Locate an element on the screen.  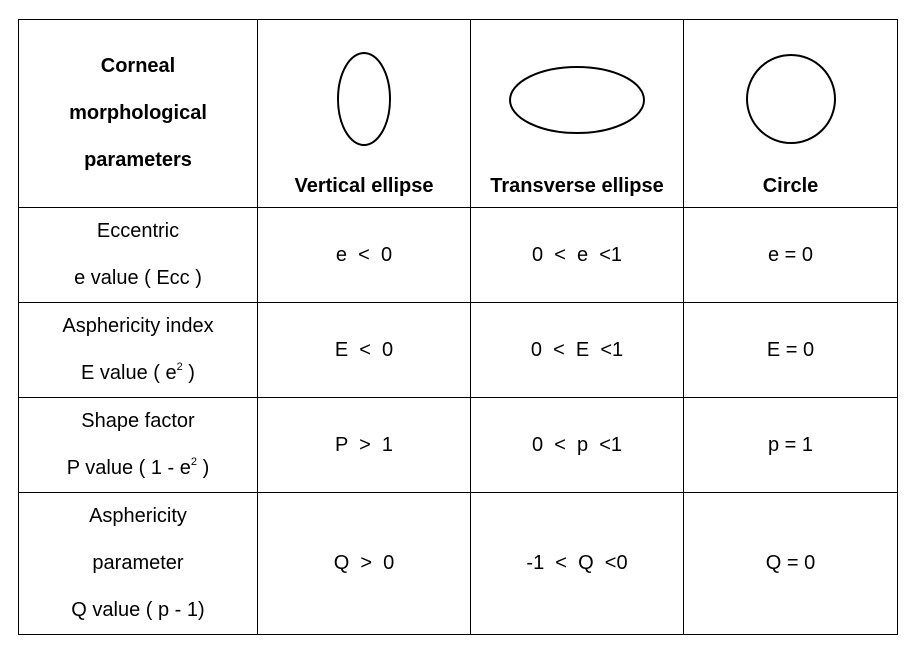
value-cell: -1 < Q <0 is located at coordinates (577, 563).